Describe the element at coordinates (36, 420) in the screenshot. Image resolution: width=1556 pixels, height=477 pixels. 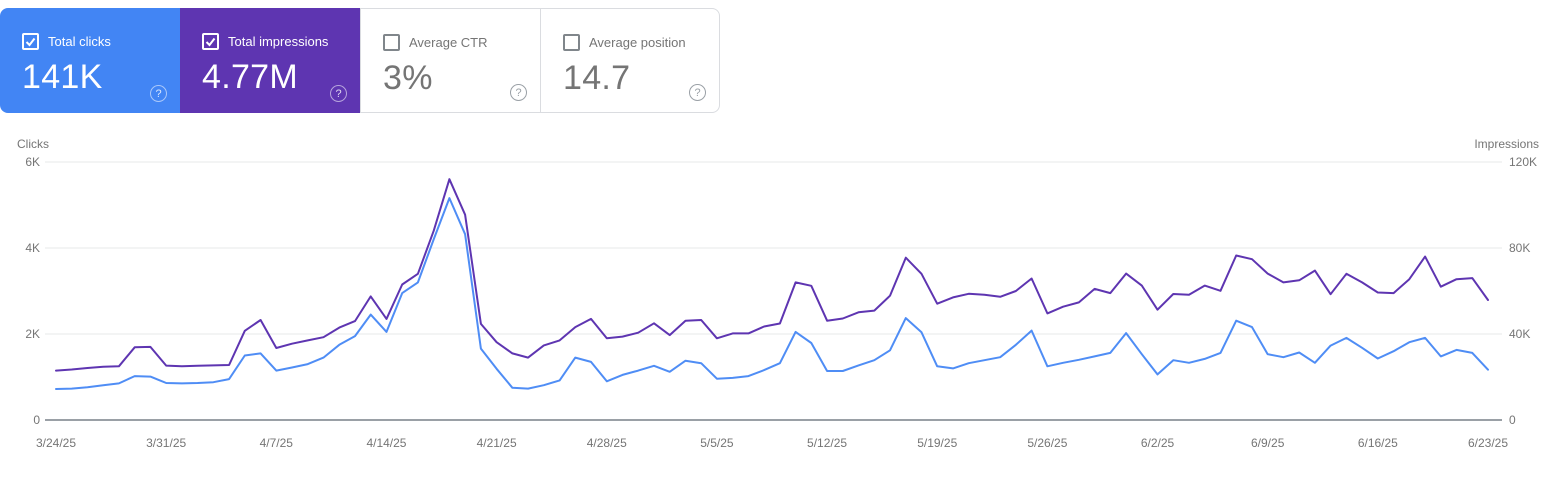
I see `left-axis-tick-label: 0` at that location.